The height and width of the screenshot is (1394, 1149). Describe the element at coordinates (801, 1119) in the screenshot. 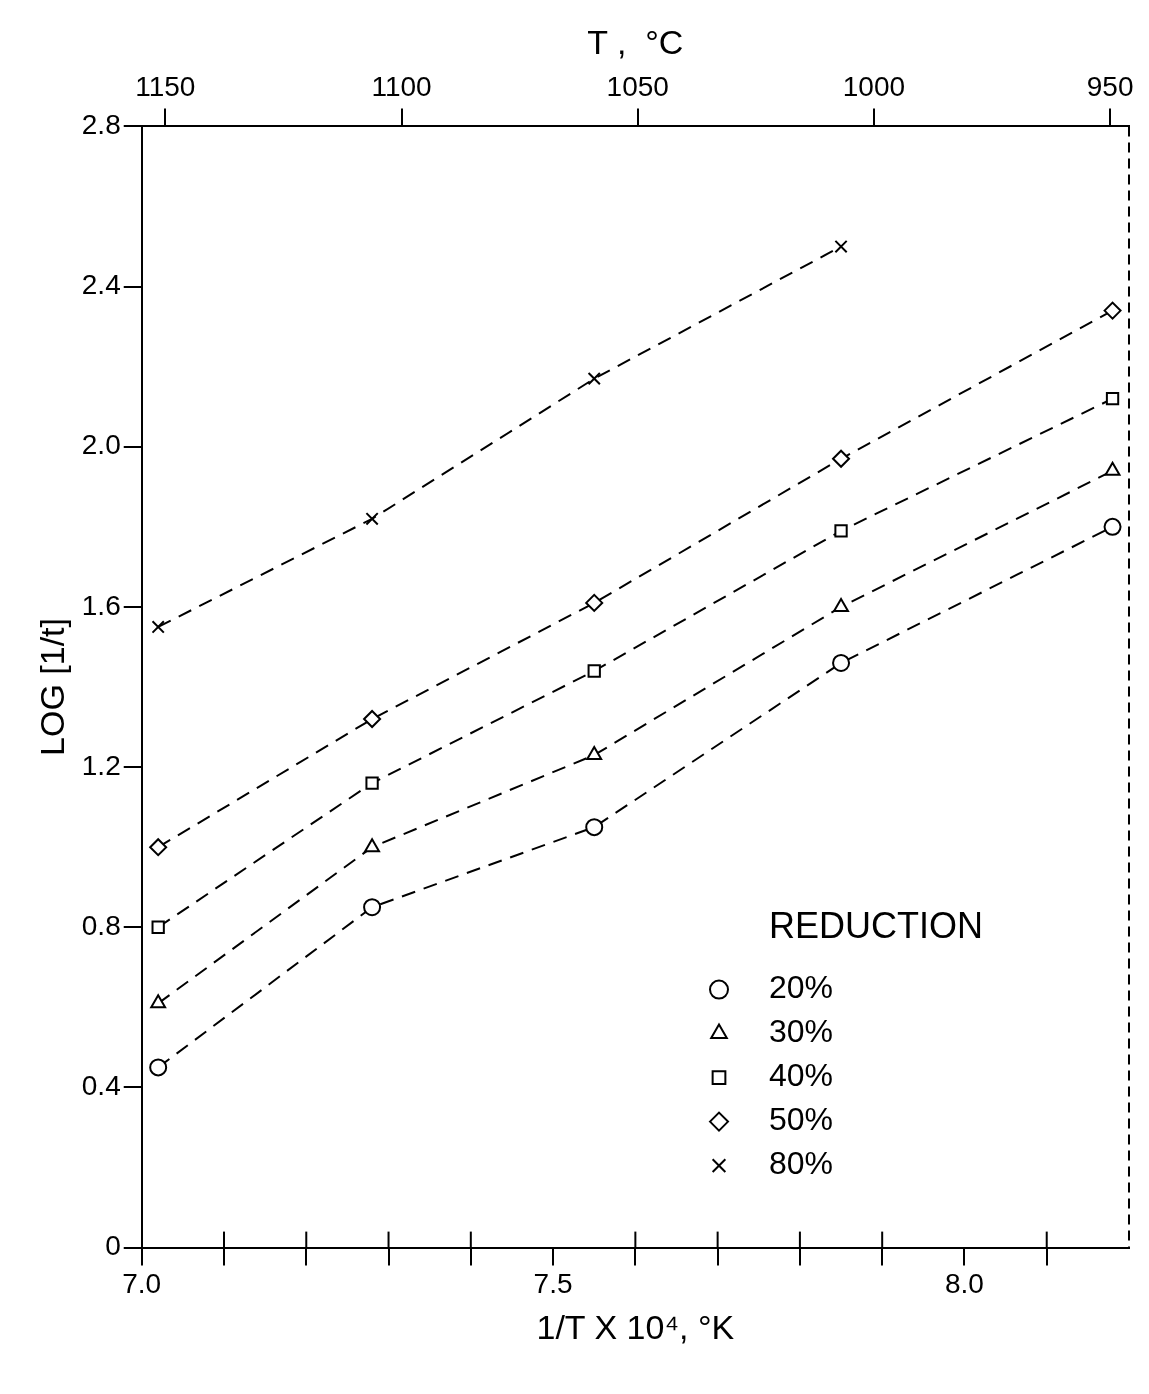

I see `legend-label: 50%` at that location.